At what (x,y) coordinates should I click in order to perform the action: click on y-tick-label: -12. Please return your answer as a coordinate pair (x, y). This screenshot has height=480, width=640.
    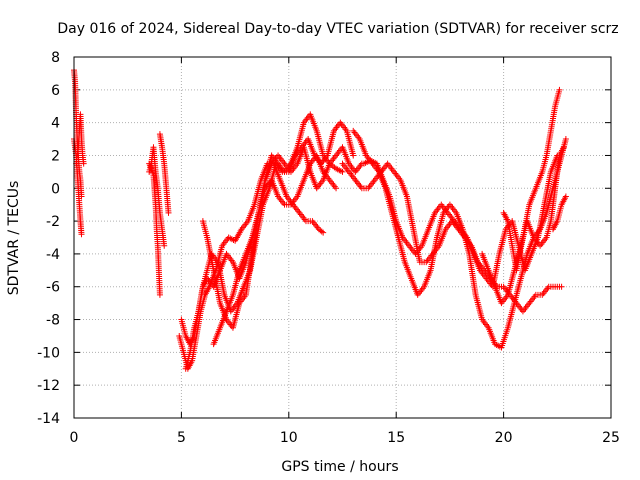
    Looking at the image, I should click on (48, 386).